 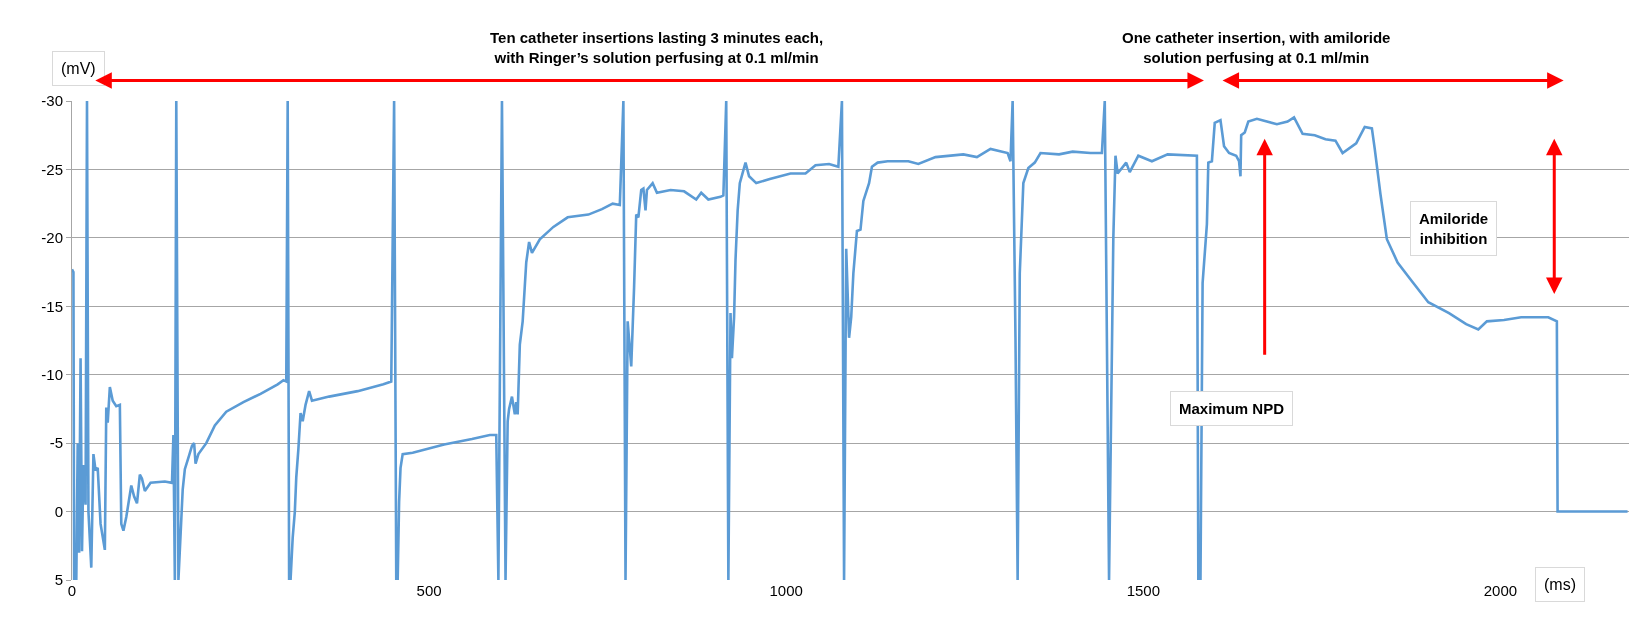 What do you see at coordinates (1500, 590) in the screenshot?
I see `x-tick-label: 2000` at bounding box center [1500, 590].